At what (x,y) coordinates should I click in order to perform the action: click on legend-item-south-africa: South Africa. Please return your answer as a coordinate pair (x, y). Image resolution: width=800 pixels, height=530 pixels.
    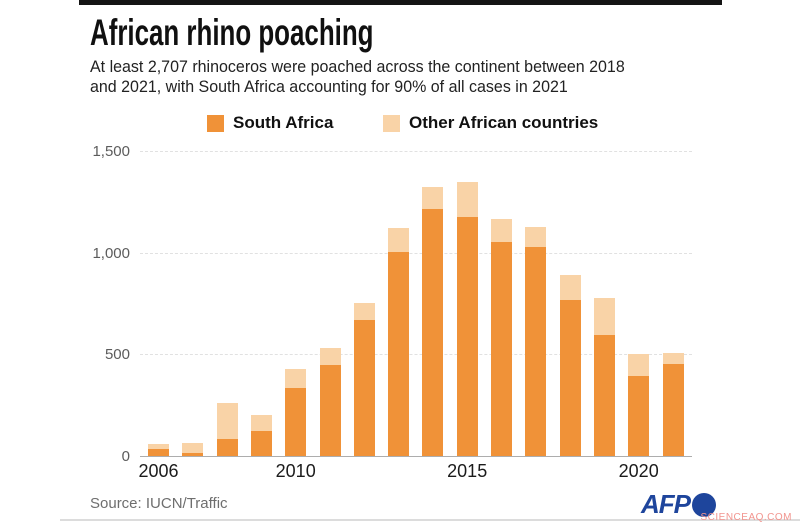
    Looking at the image, I should click on (270, 123).